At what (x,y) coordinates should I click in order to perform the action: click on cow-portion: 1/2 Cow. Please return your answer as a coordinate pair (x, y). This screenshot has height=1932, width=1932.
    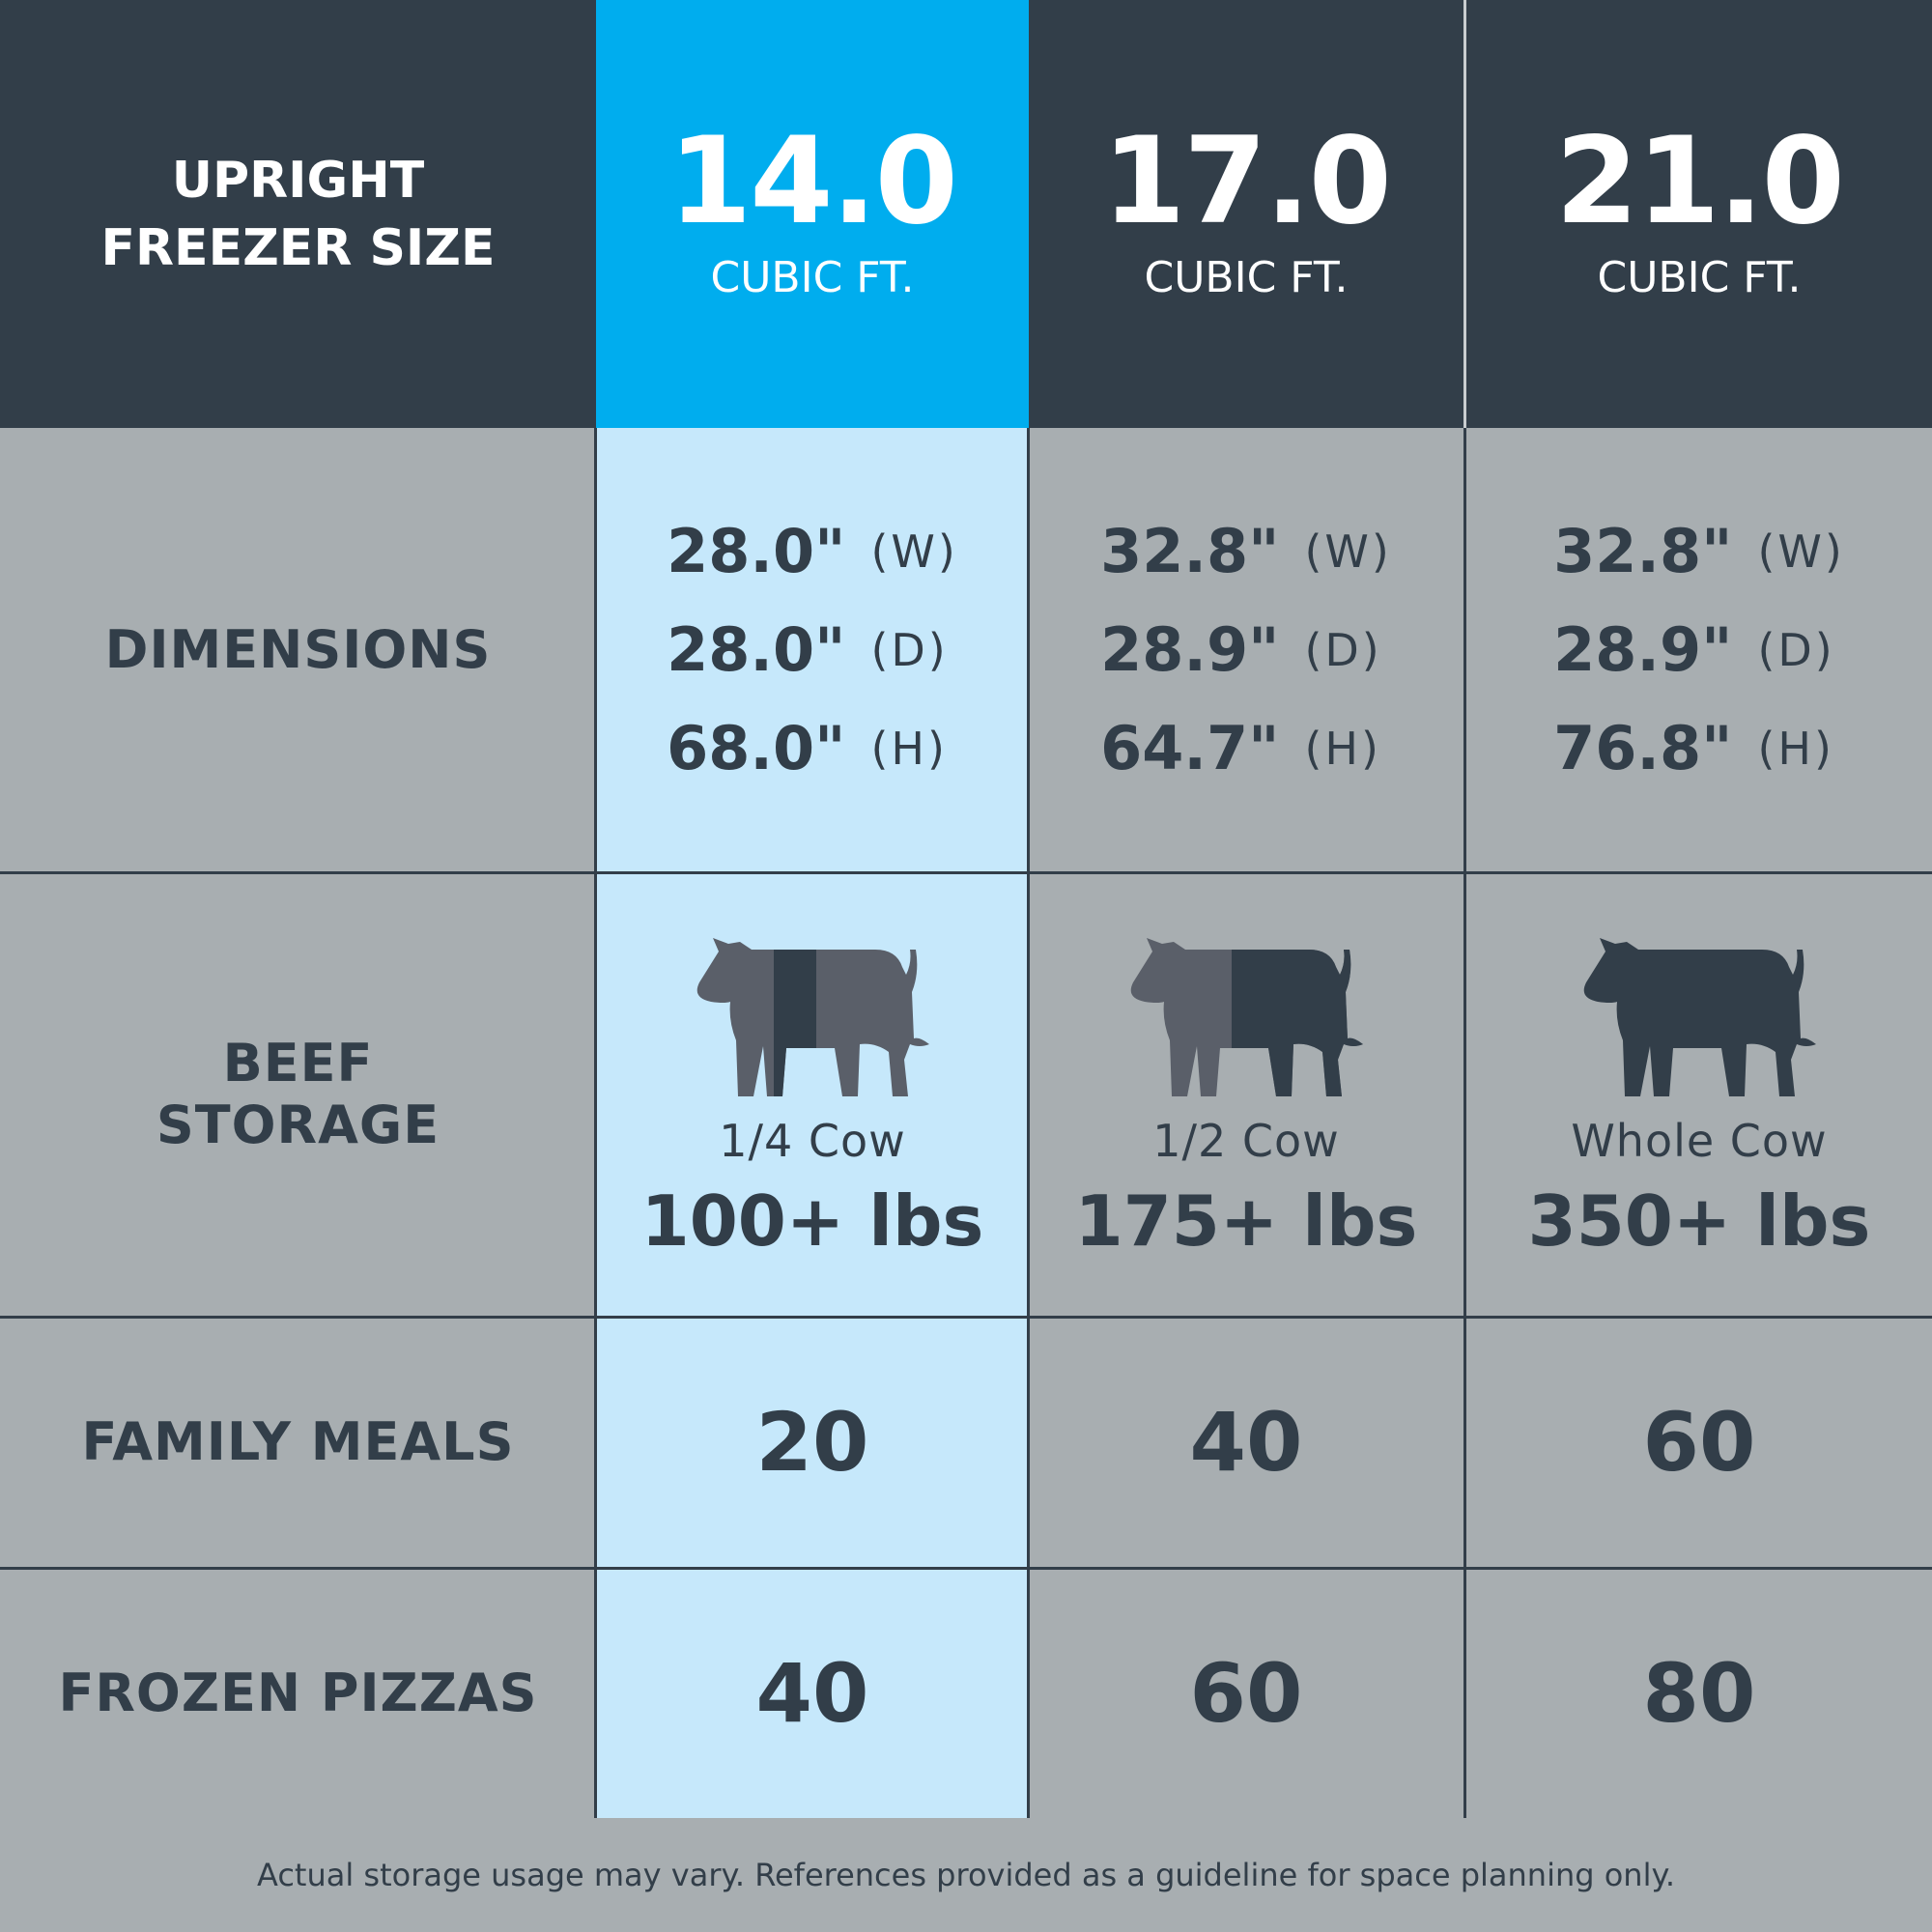
    Looking at the image, I should click on (1246, 1141).